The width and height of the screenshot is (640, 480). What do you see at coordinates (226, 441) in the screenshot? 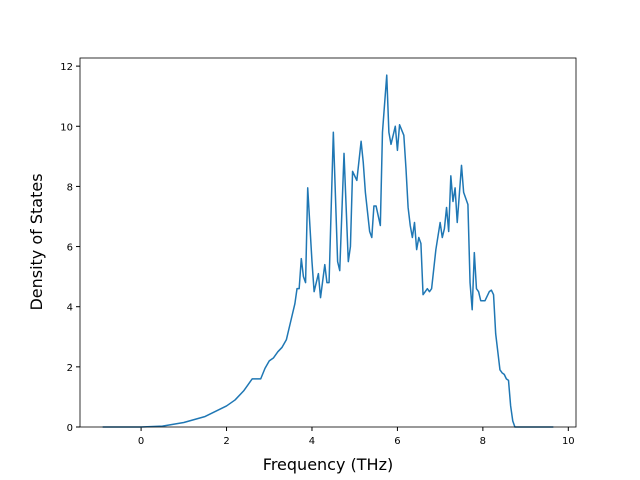
I see `x-tick-label: 2` at bounding box center [226, 441].